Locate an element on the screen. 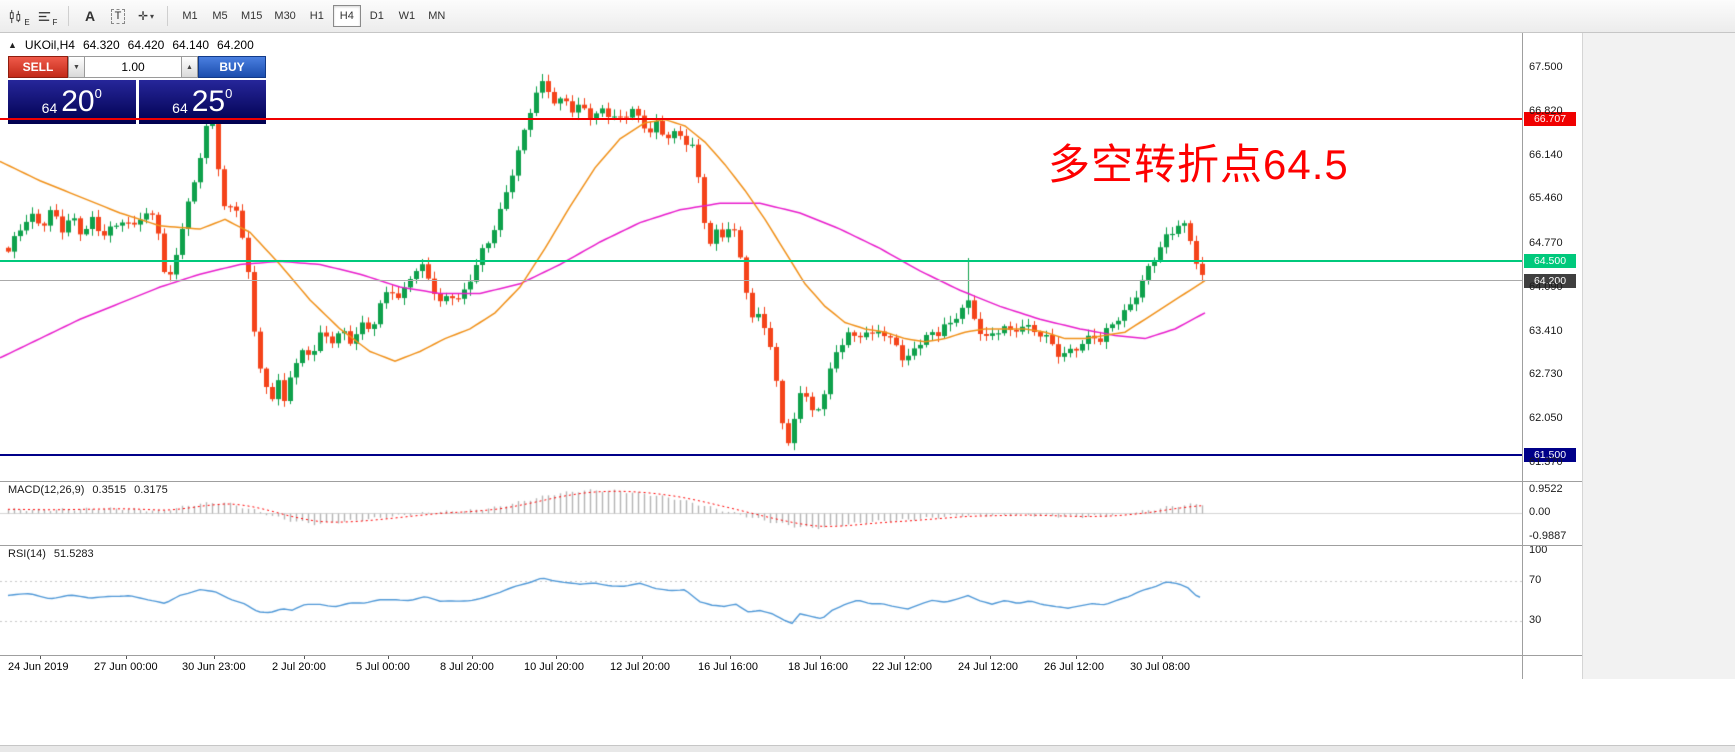 This screenshot has width=1735, height=752. buy-button: BUY is located at coordinates (232, 67).